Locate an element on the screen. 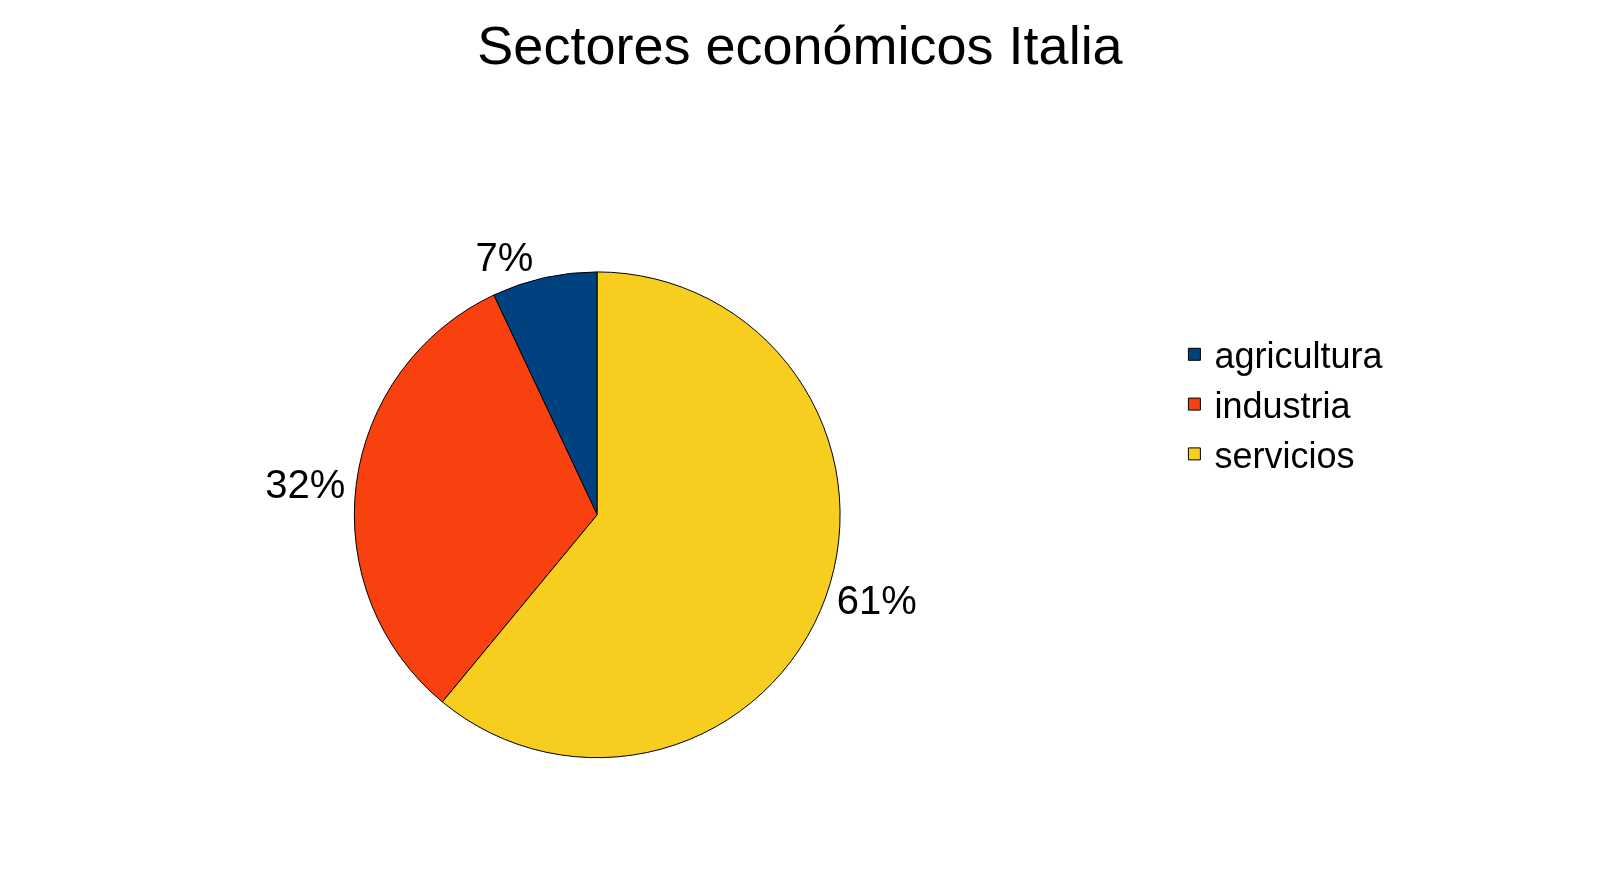 Image resolution: width=1600 pixels, height=886 pixels. legend-label: servicios is located at coordinates (1284, 455).